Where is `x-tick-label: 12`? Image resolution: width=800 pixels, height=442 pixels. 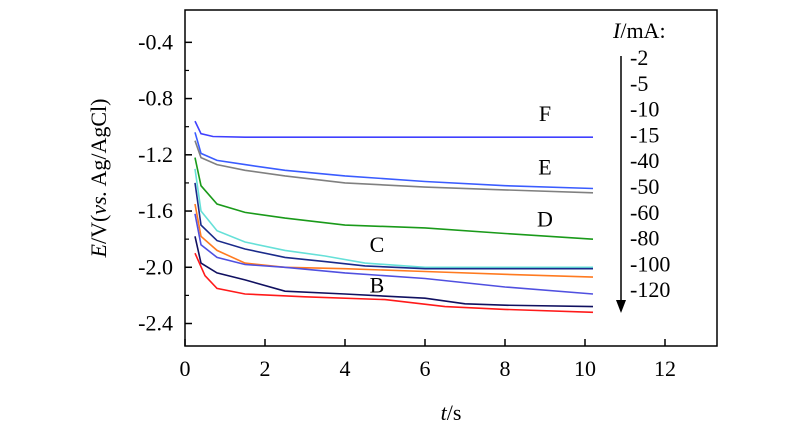 x-tick-label: 12 is located at coordinates (665, 368).